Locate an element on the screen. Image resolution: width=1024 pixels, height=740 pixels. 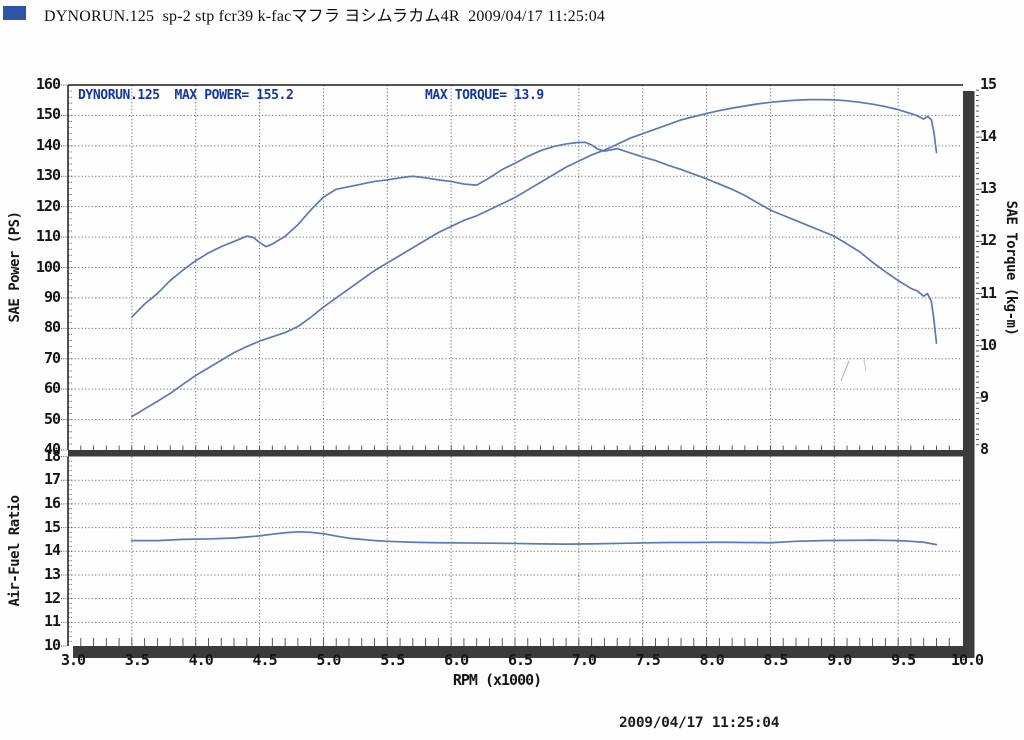
chart-divider-bar is located at coordinates (521, 453).